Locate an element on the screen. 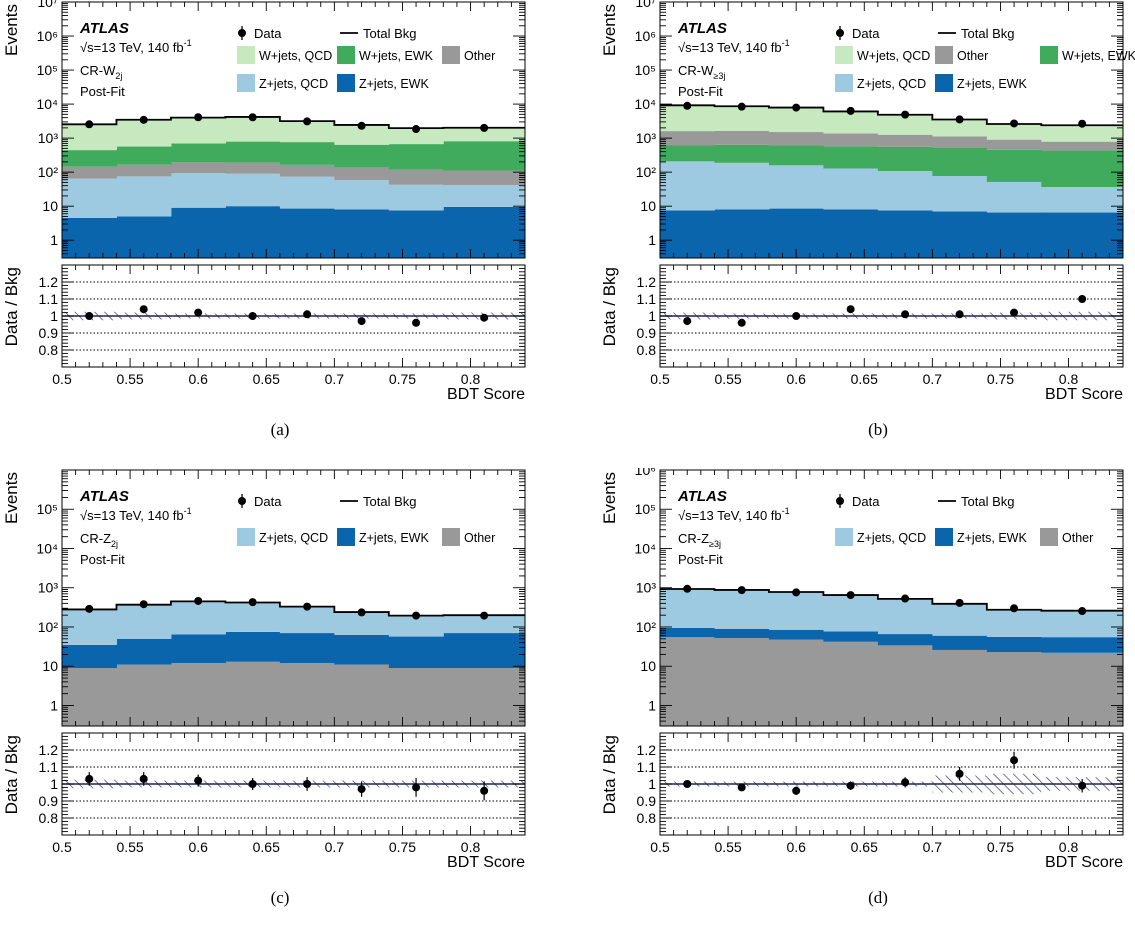 The image size is (1135, 938). x-tick-label: 0.5 is located at coordinates (660, 847).